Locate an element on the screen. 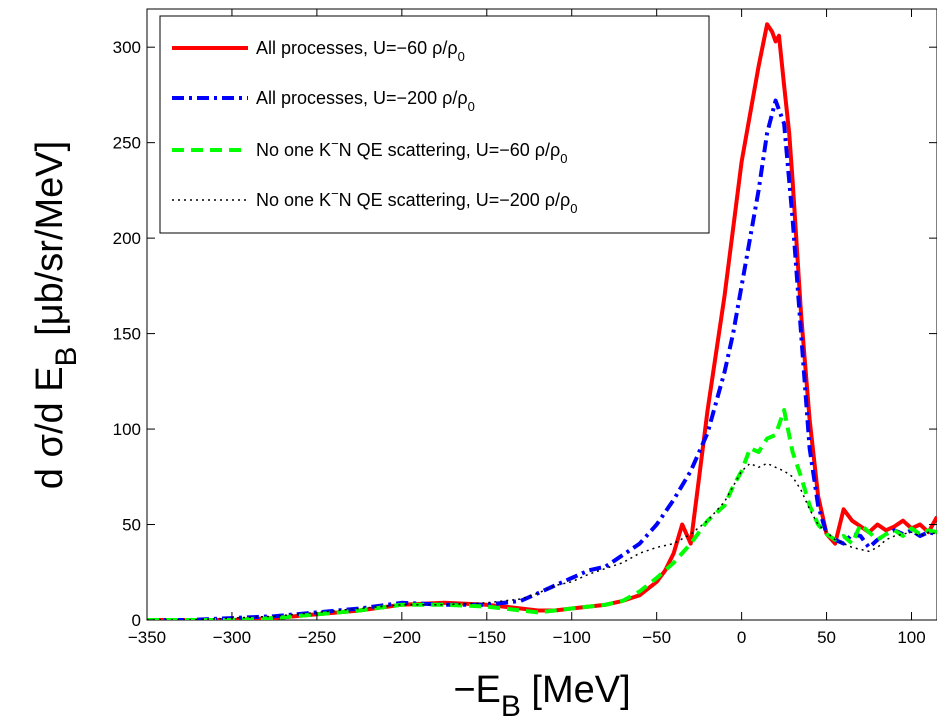  x-tick-label: 50 is located at coordinates (826, 637).